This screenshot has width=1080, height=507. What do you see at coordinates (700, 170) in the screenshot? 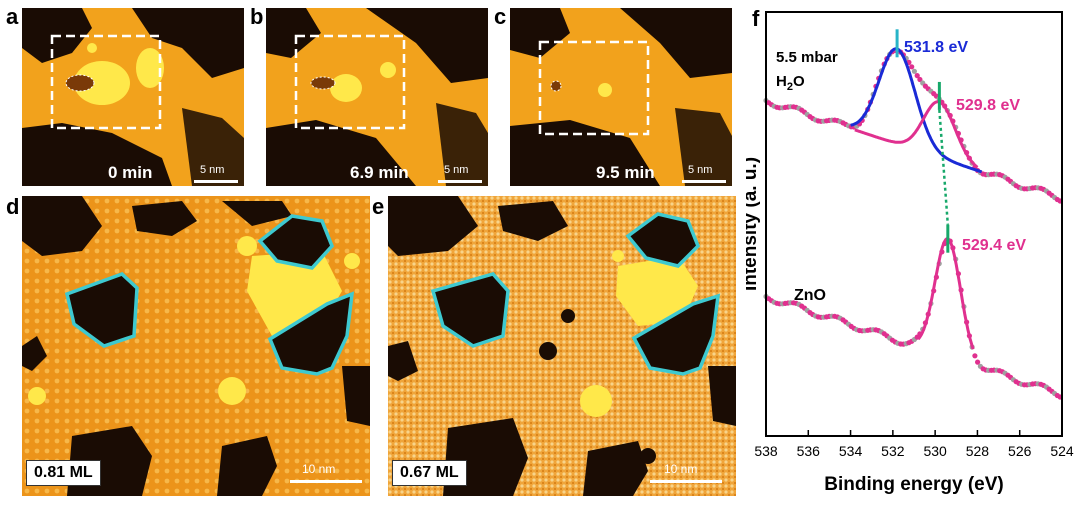
I see `scale-text-c: 5 nm` at bounding box center [700, 170].